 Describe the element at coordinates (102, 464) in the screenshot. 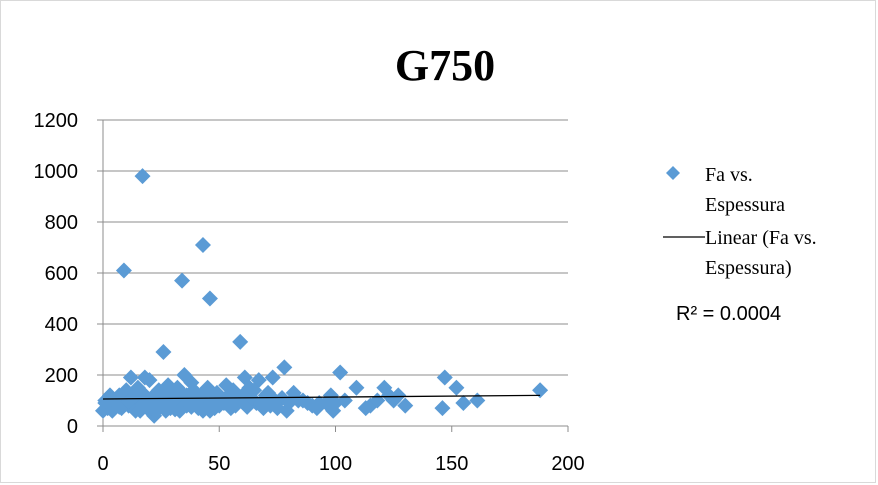

I see `x-tick-label-0: 0` at that location.